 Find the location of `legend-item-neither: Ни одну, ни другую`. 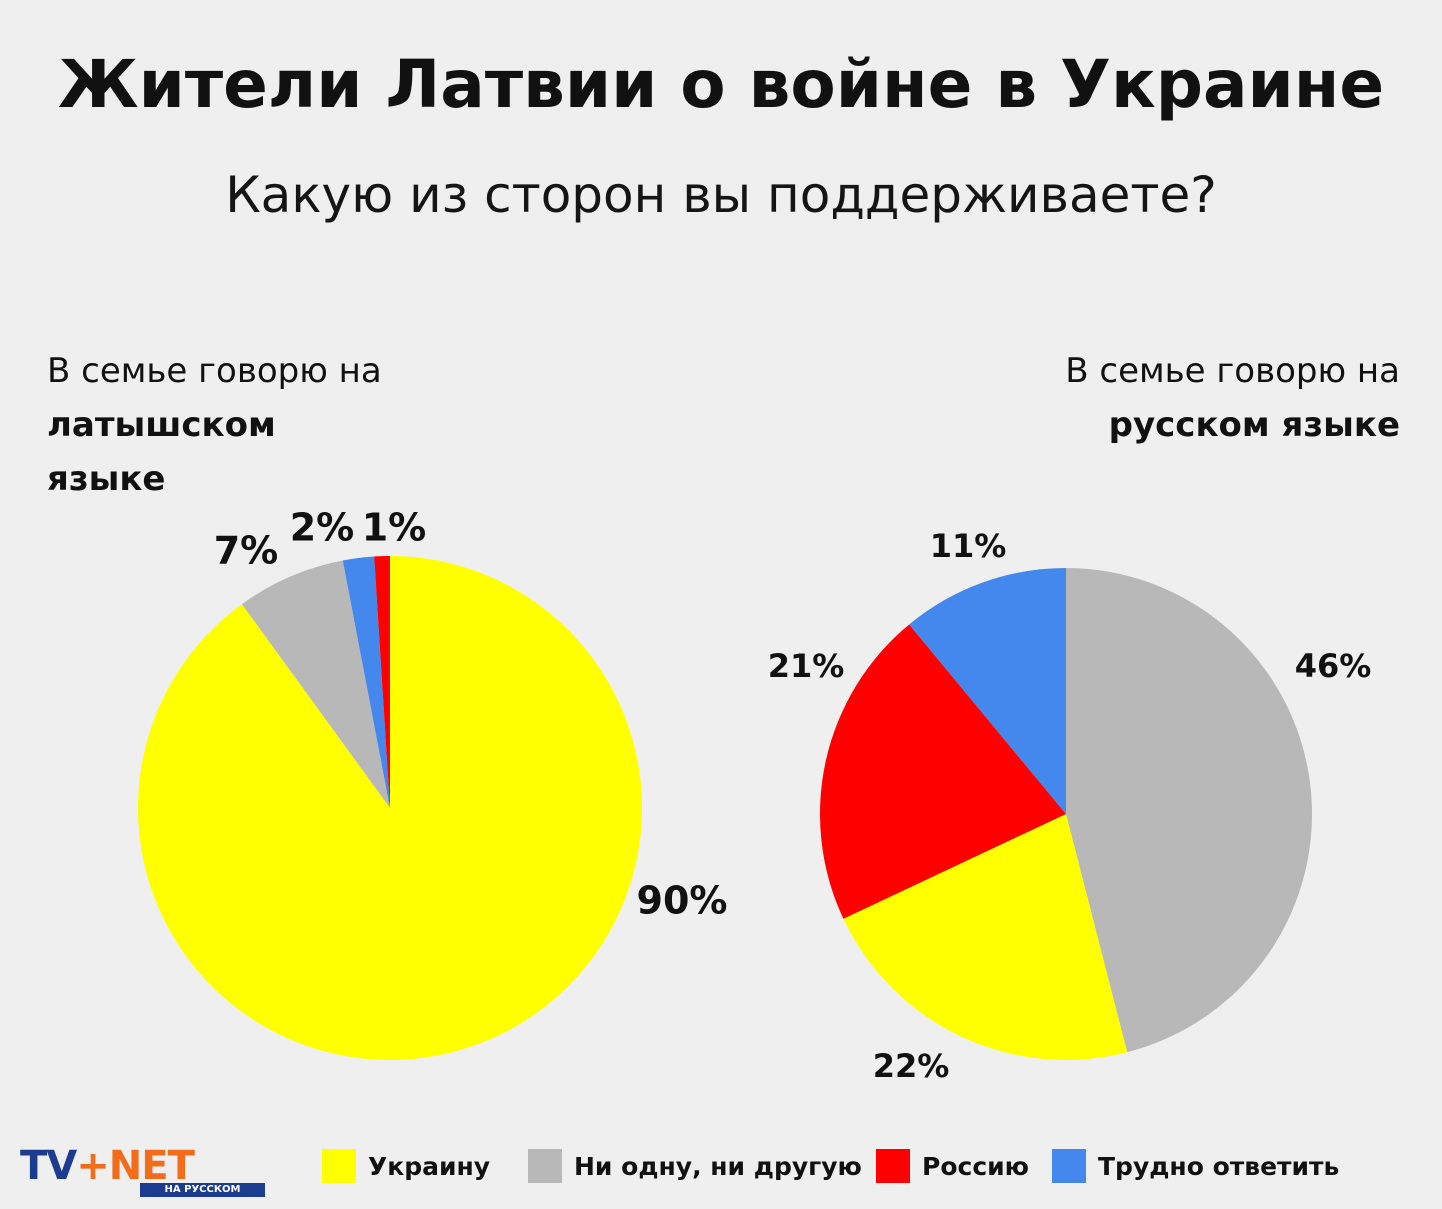

legend-item-neither: Ни одну, ни другую is located at coordinates (695, 1166).